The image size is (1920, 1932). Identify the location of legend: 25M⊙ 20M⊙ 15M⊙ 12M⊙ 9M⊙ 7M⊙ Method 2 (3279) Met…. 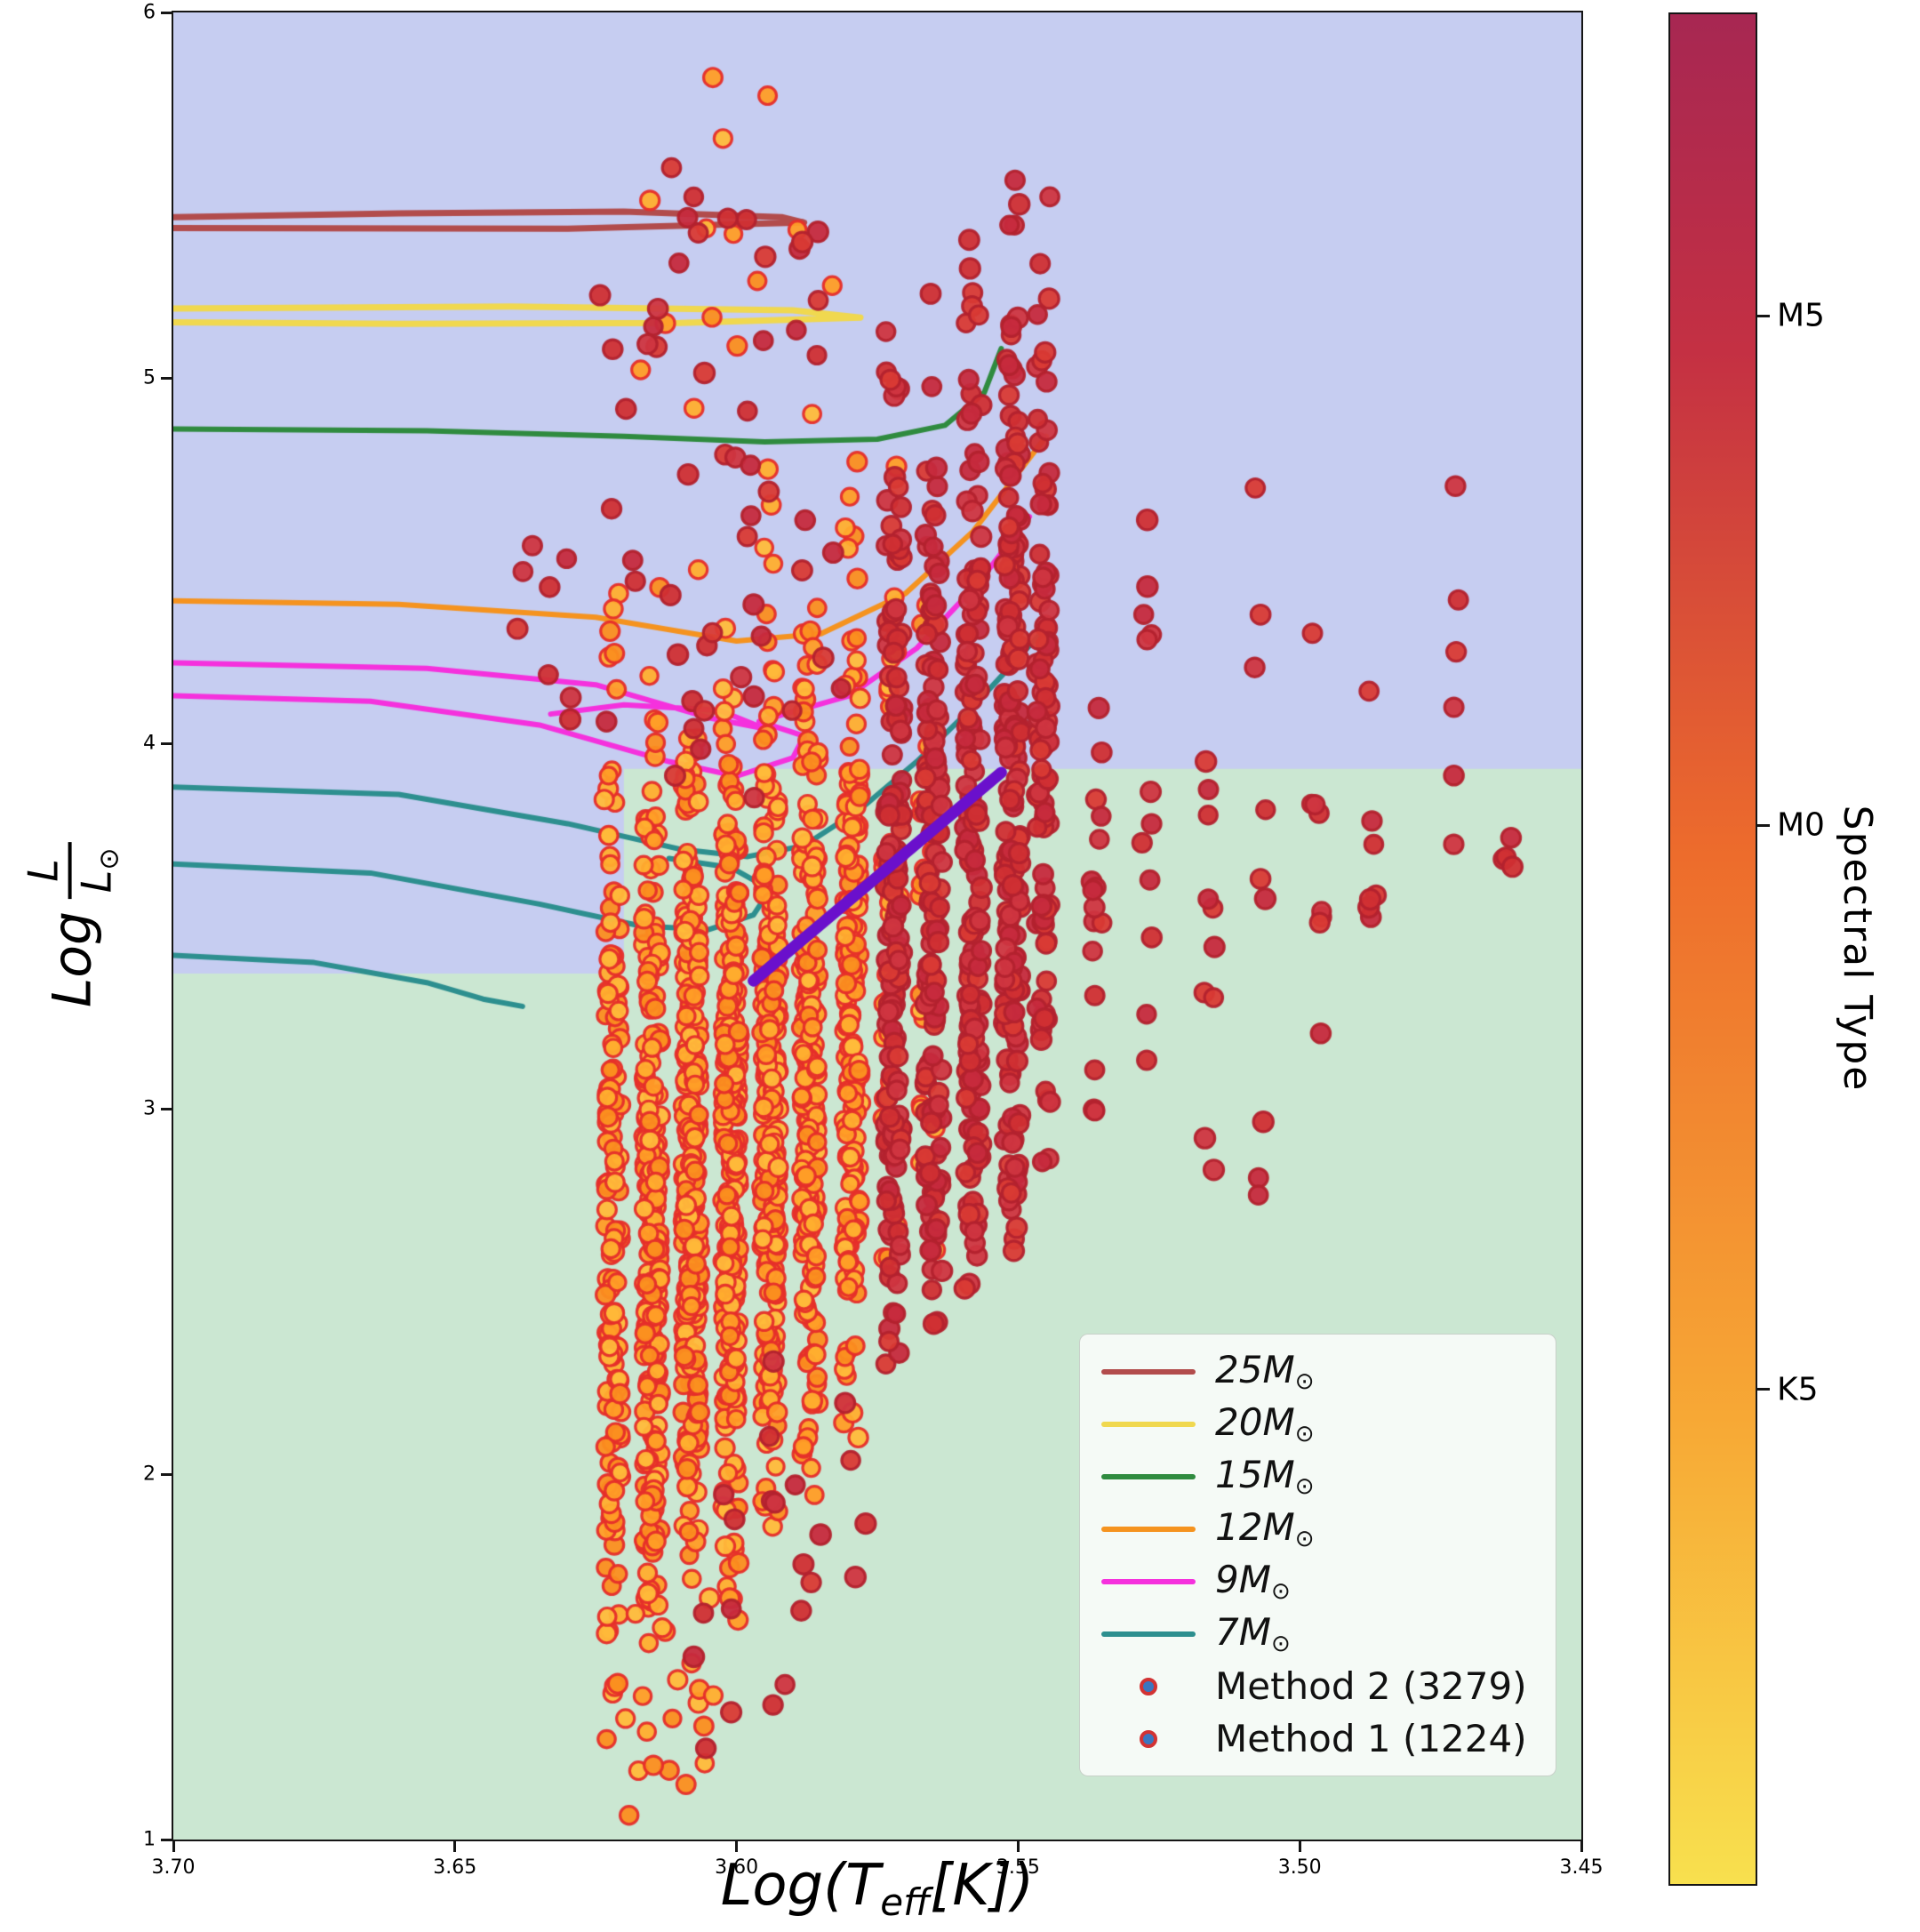
(1317, 1555).